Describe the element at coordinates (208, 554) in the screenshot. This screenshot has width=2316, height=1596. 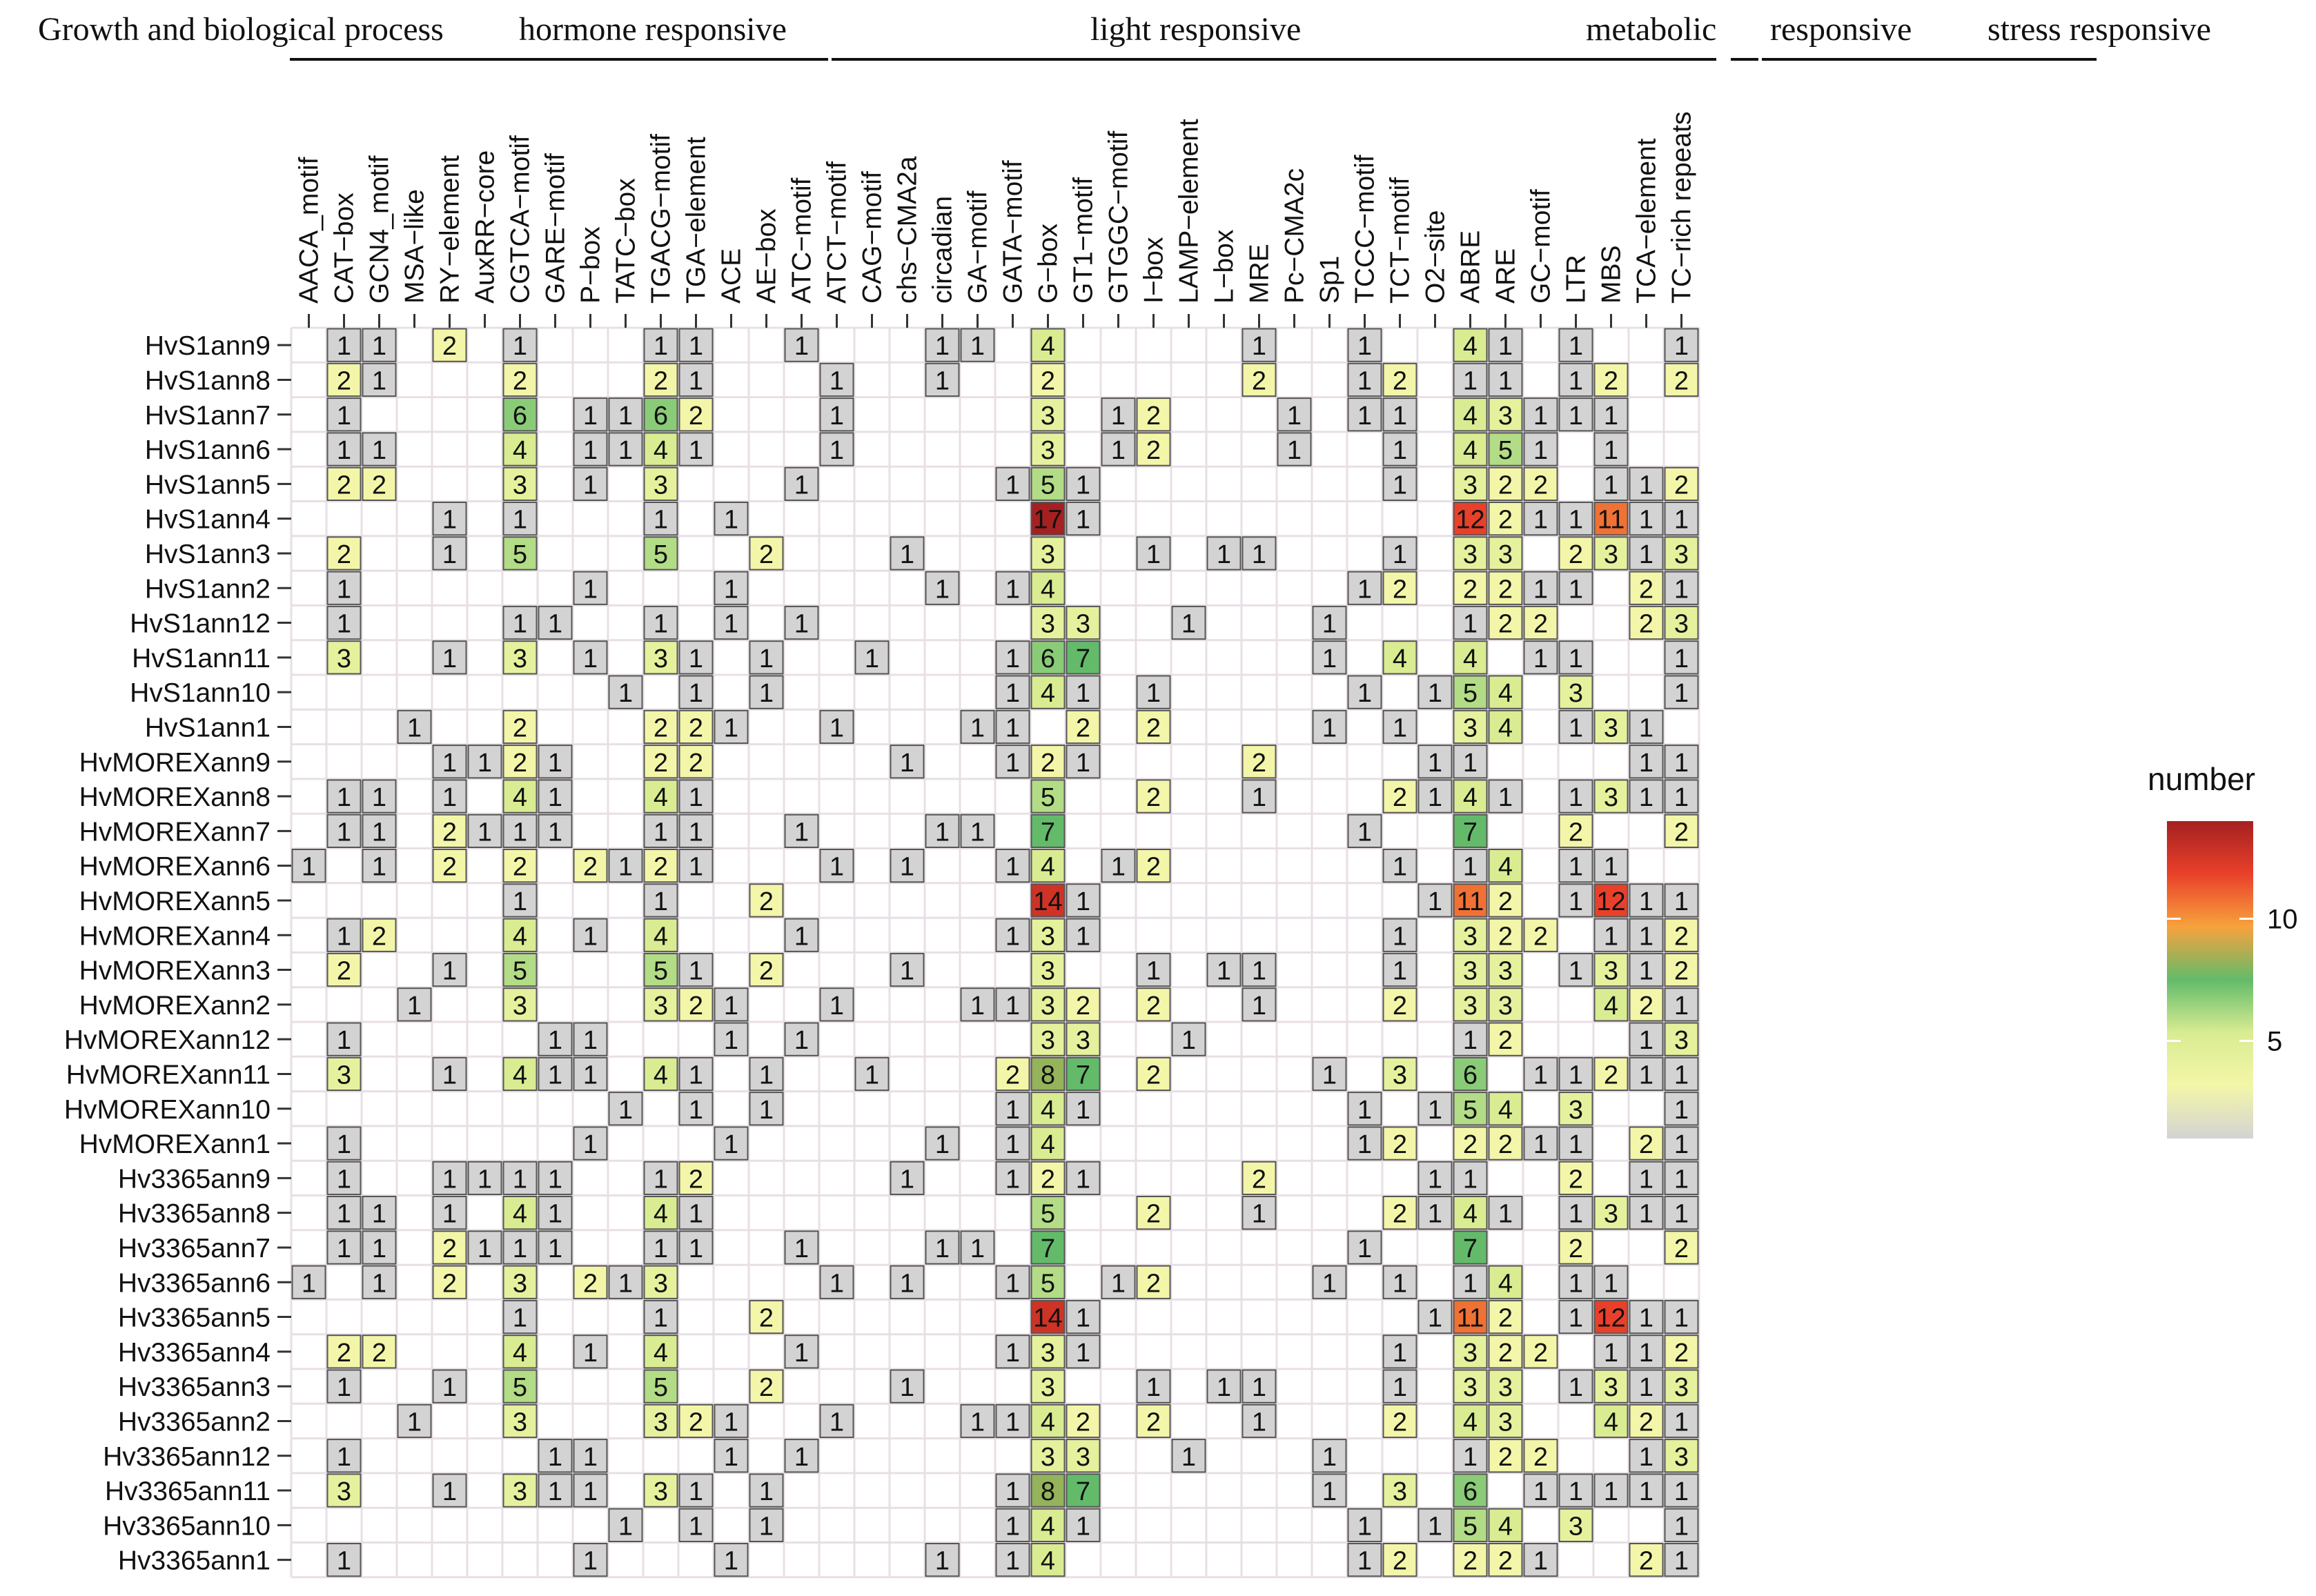
I see `row-label: HvS1ann3` at that location.